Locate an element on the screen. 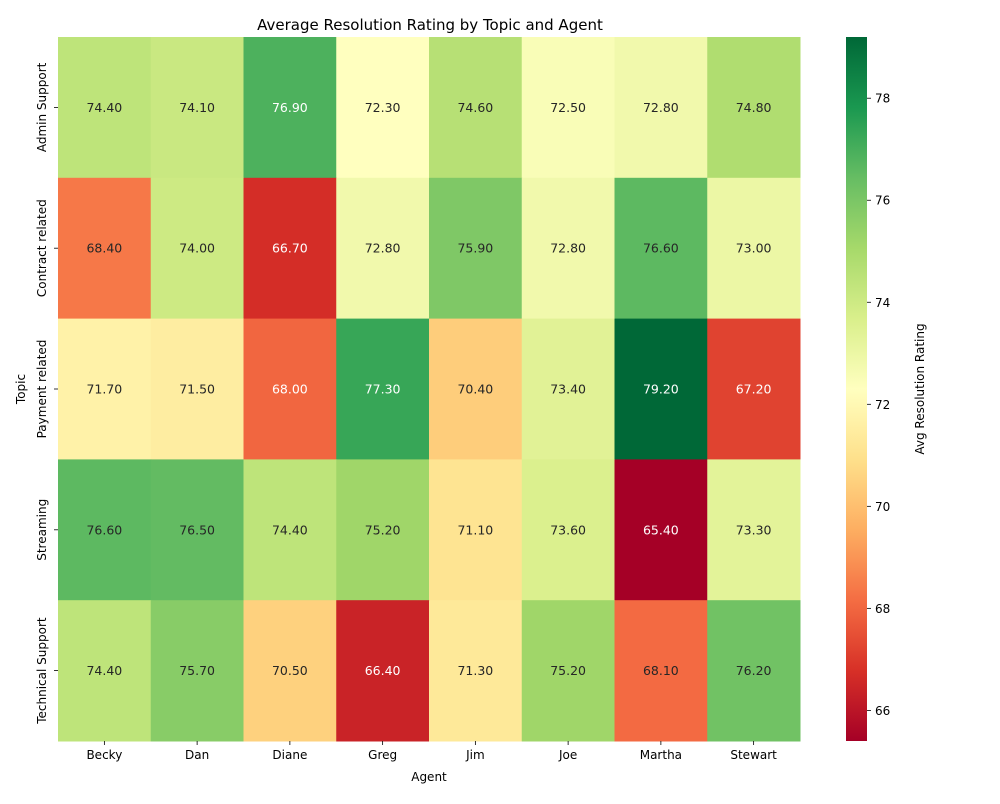  colorbar-label: Avg Resolution Rating is located at coordinates (920, 388).